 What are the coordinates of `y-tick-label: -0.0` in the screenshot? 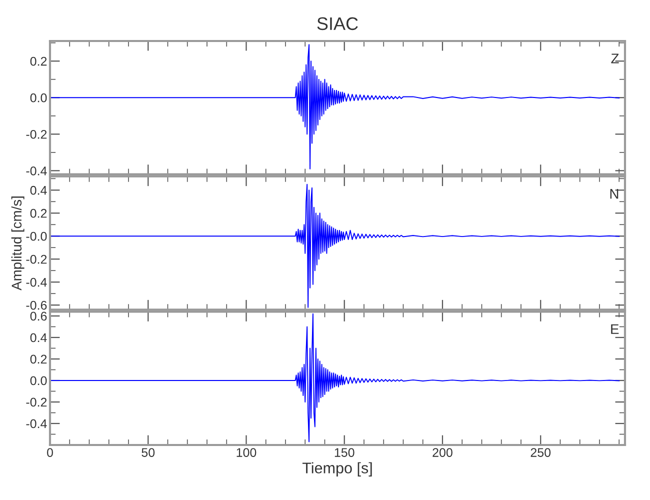 It's located at (36, 236).